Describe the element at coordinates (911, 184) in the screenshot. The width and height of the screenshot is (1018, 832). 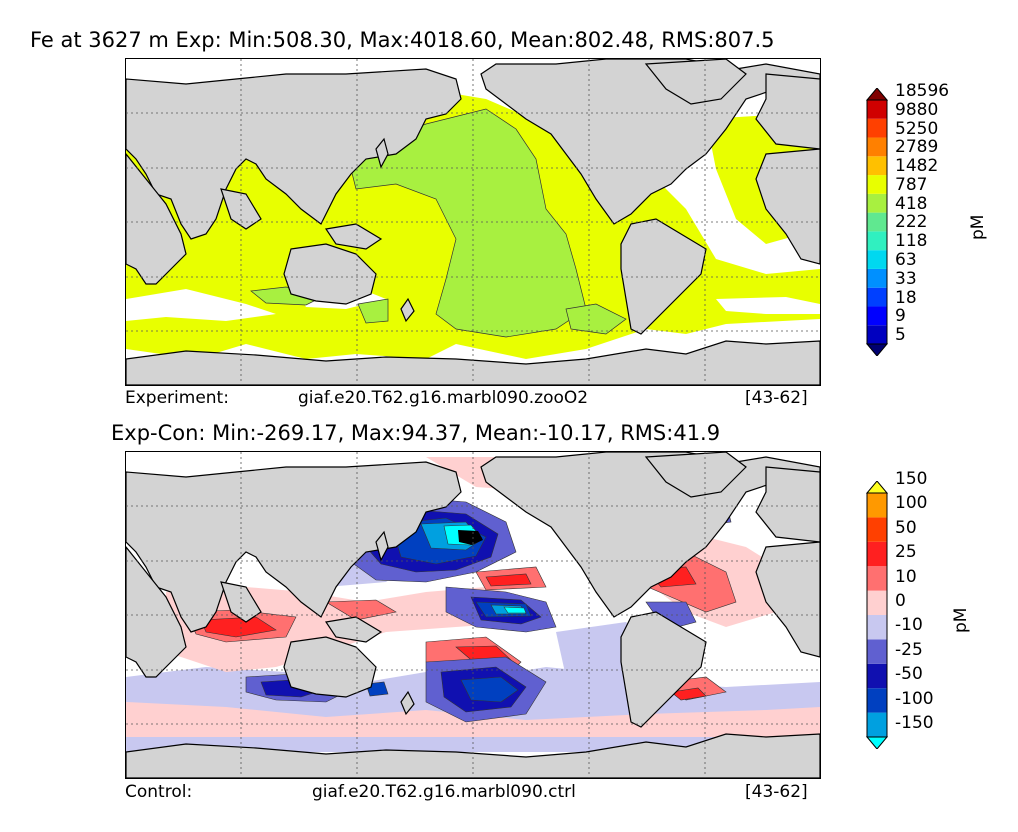
I see `top-colorbar-tick-label: 787` at that location.